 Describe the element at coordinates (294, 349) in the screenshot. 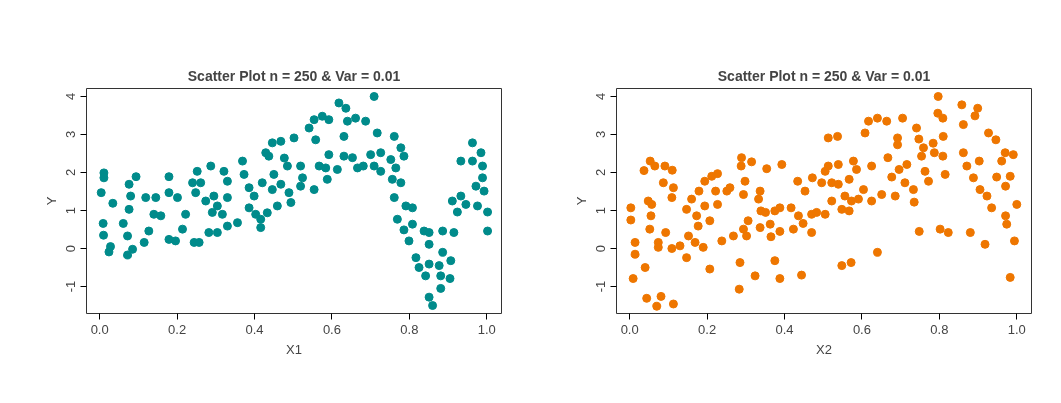

I see `x-axis-title: X1` at that location.